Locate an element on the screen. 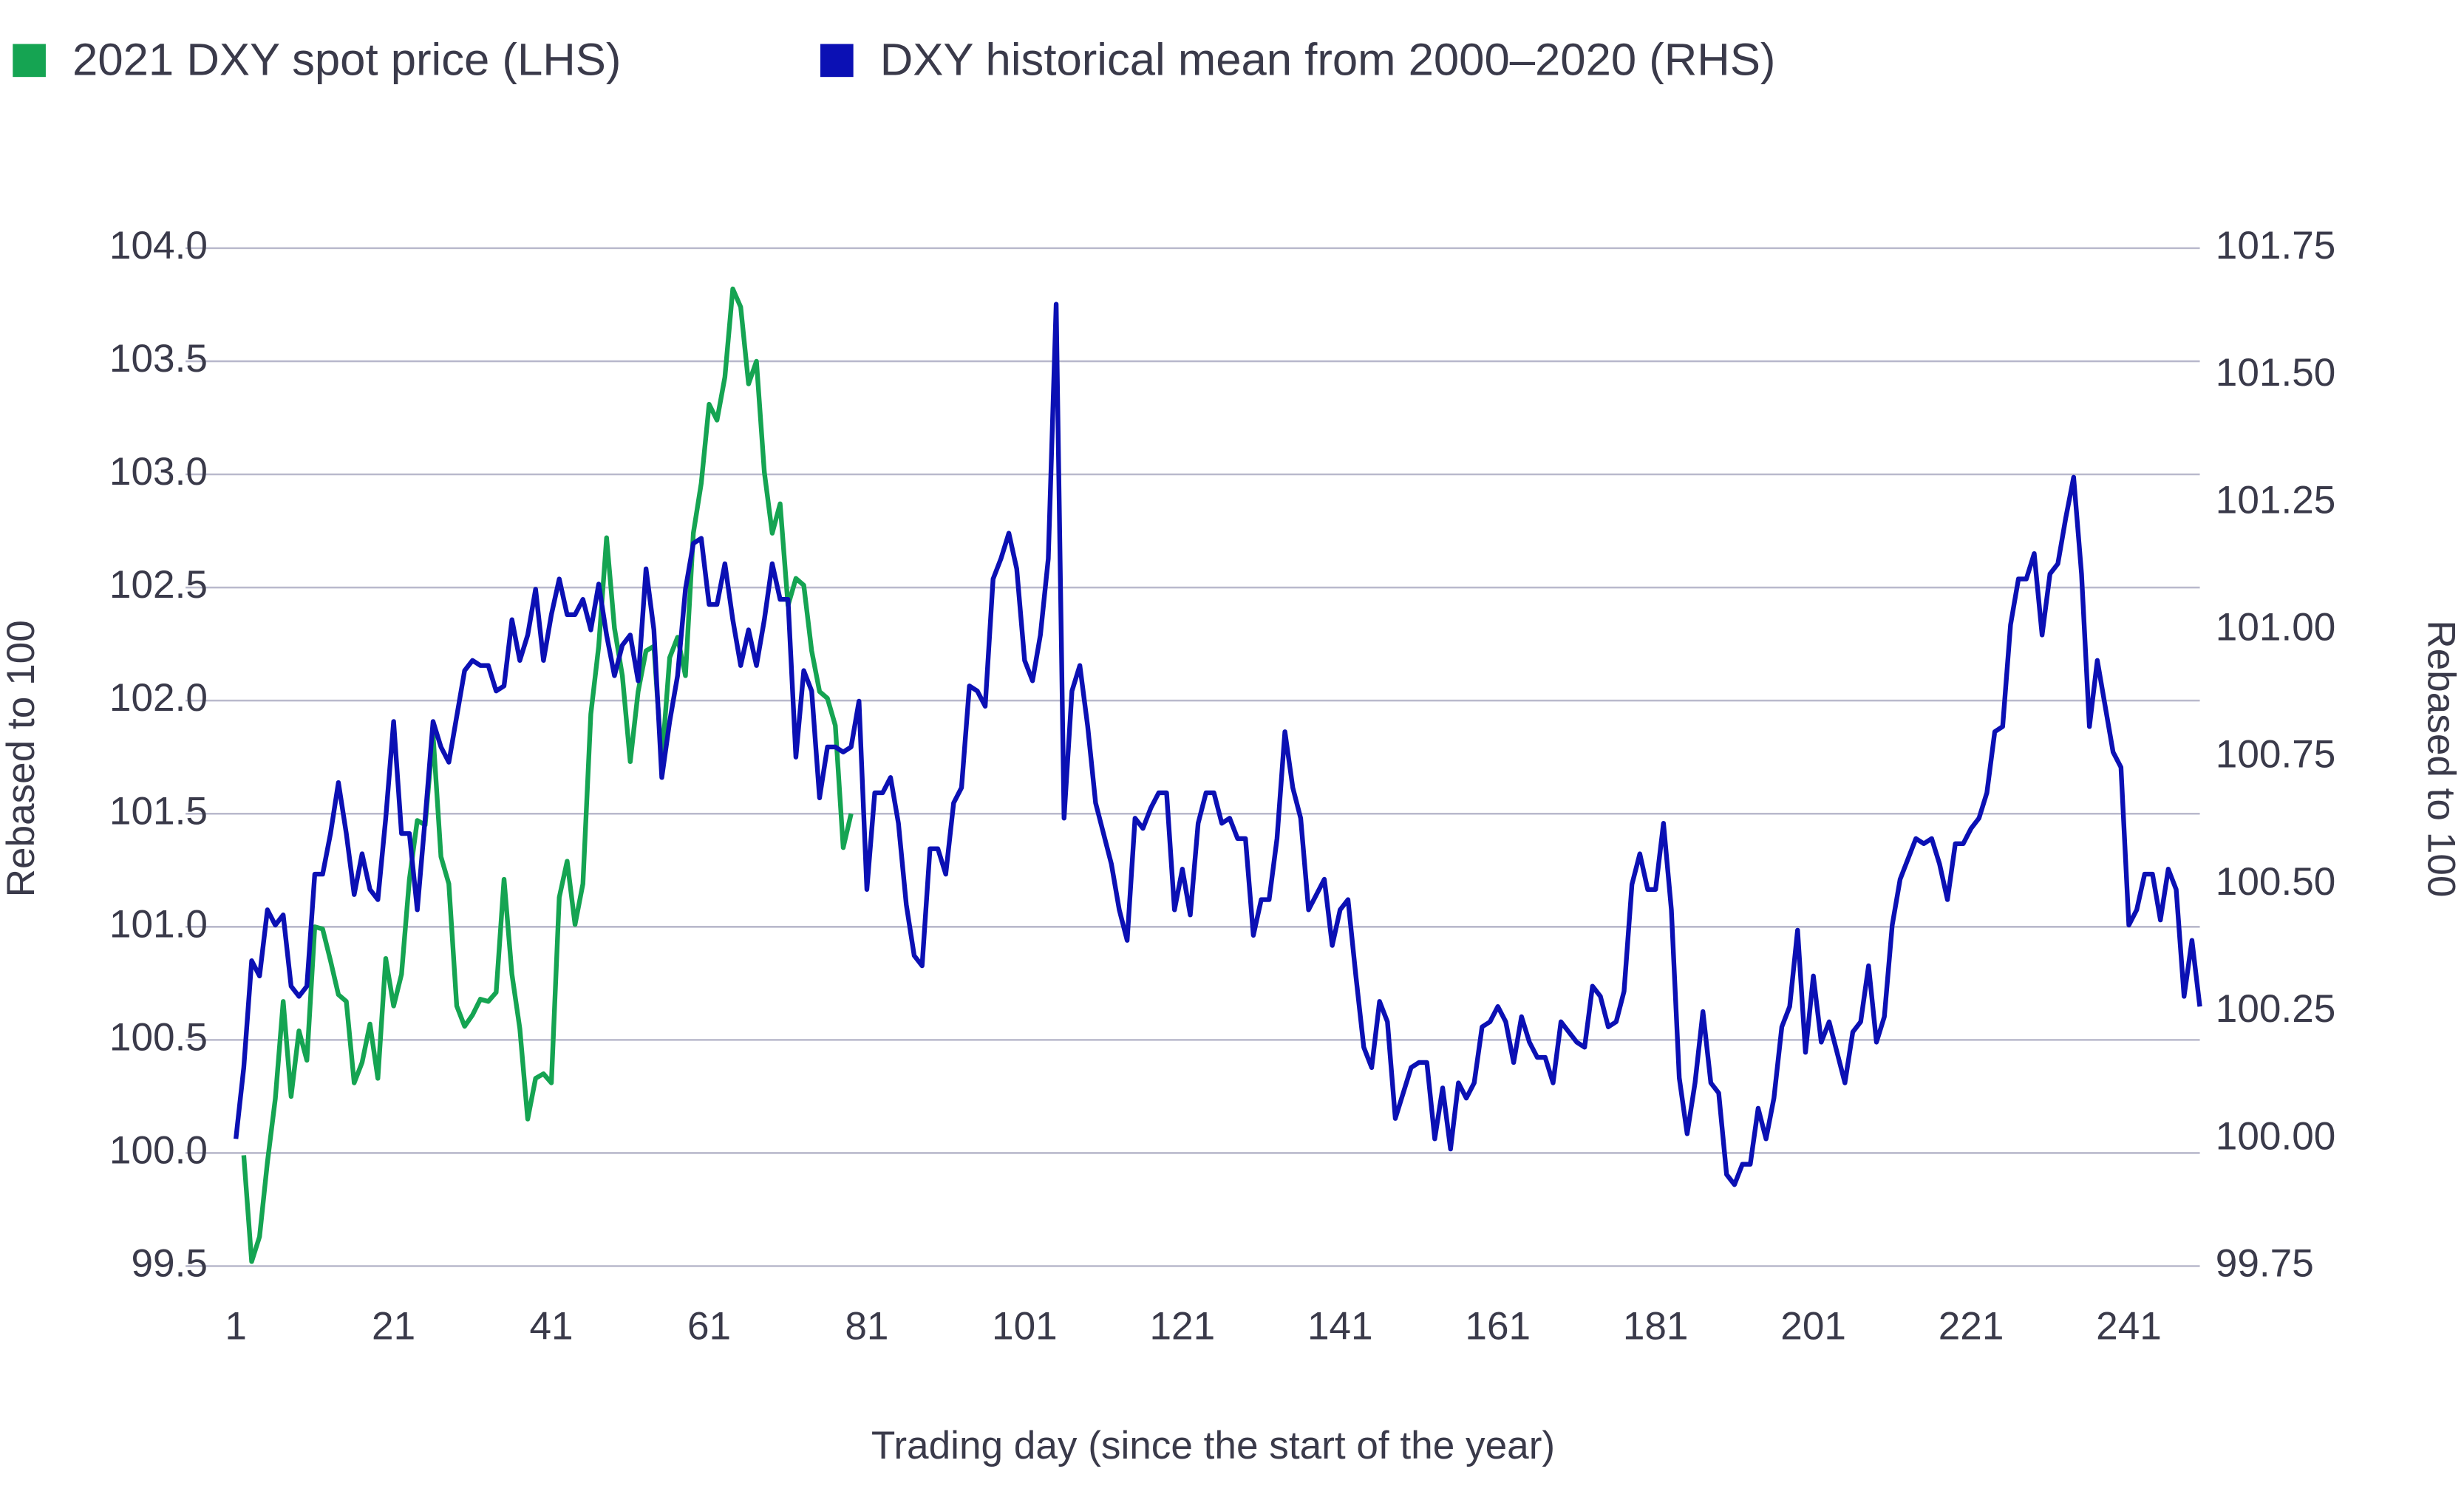 The height and width of the screenshot is (1497, 2464). x-tick-label: 1 is located at coordinates (236, 1326).